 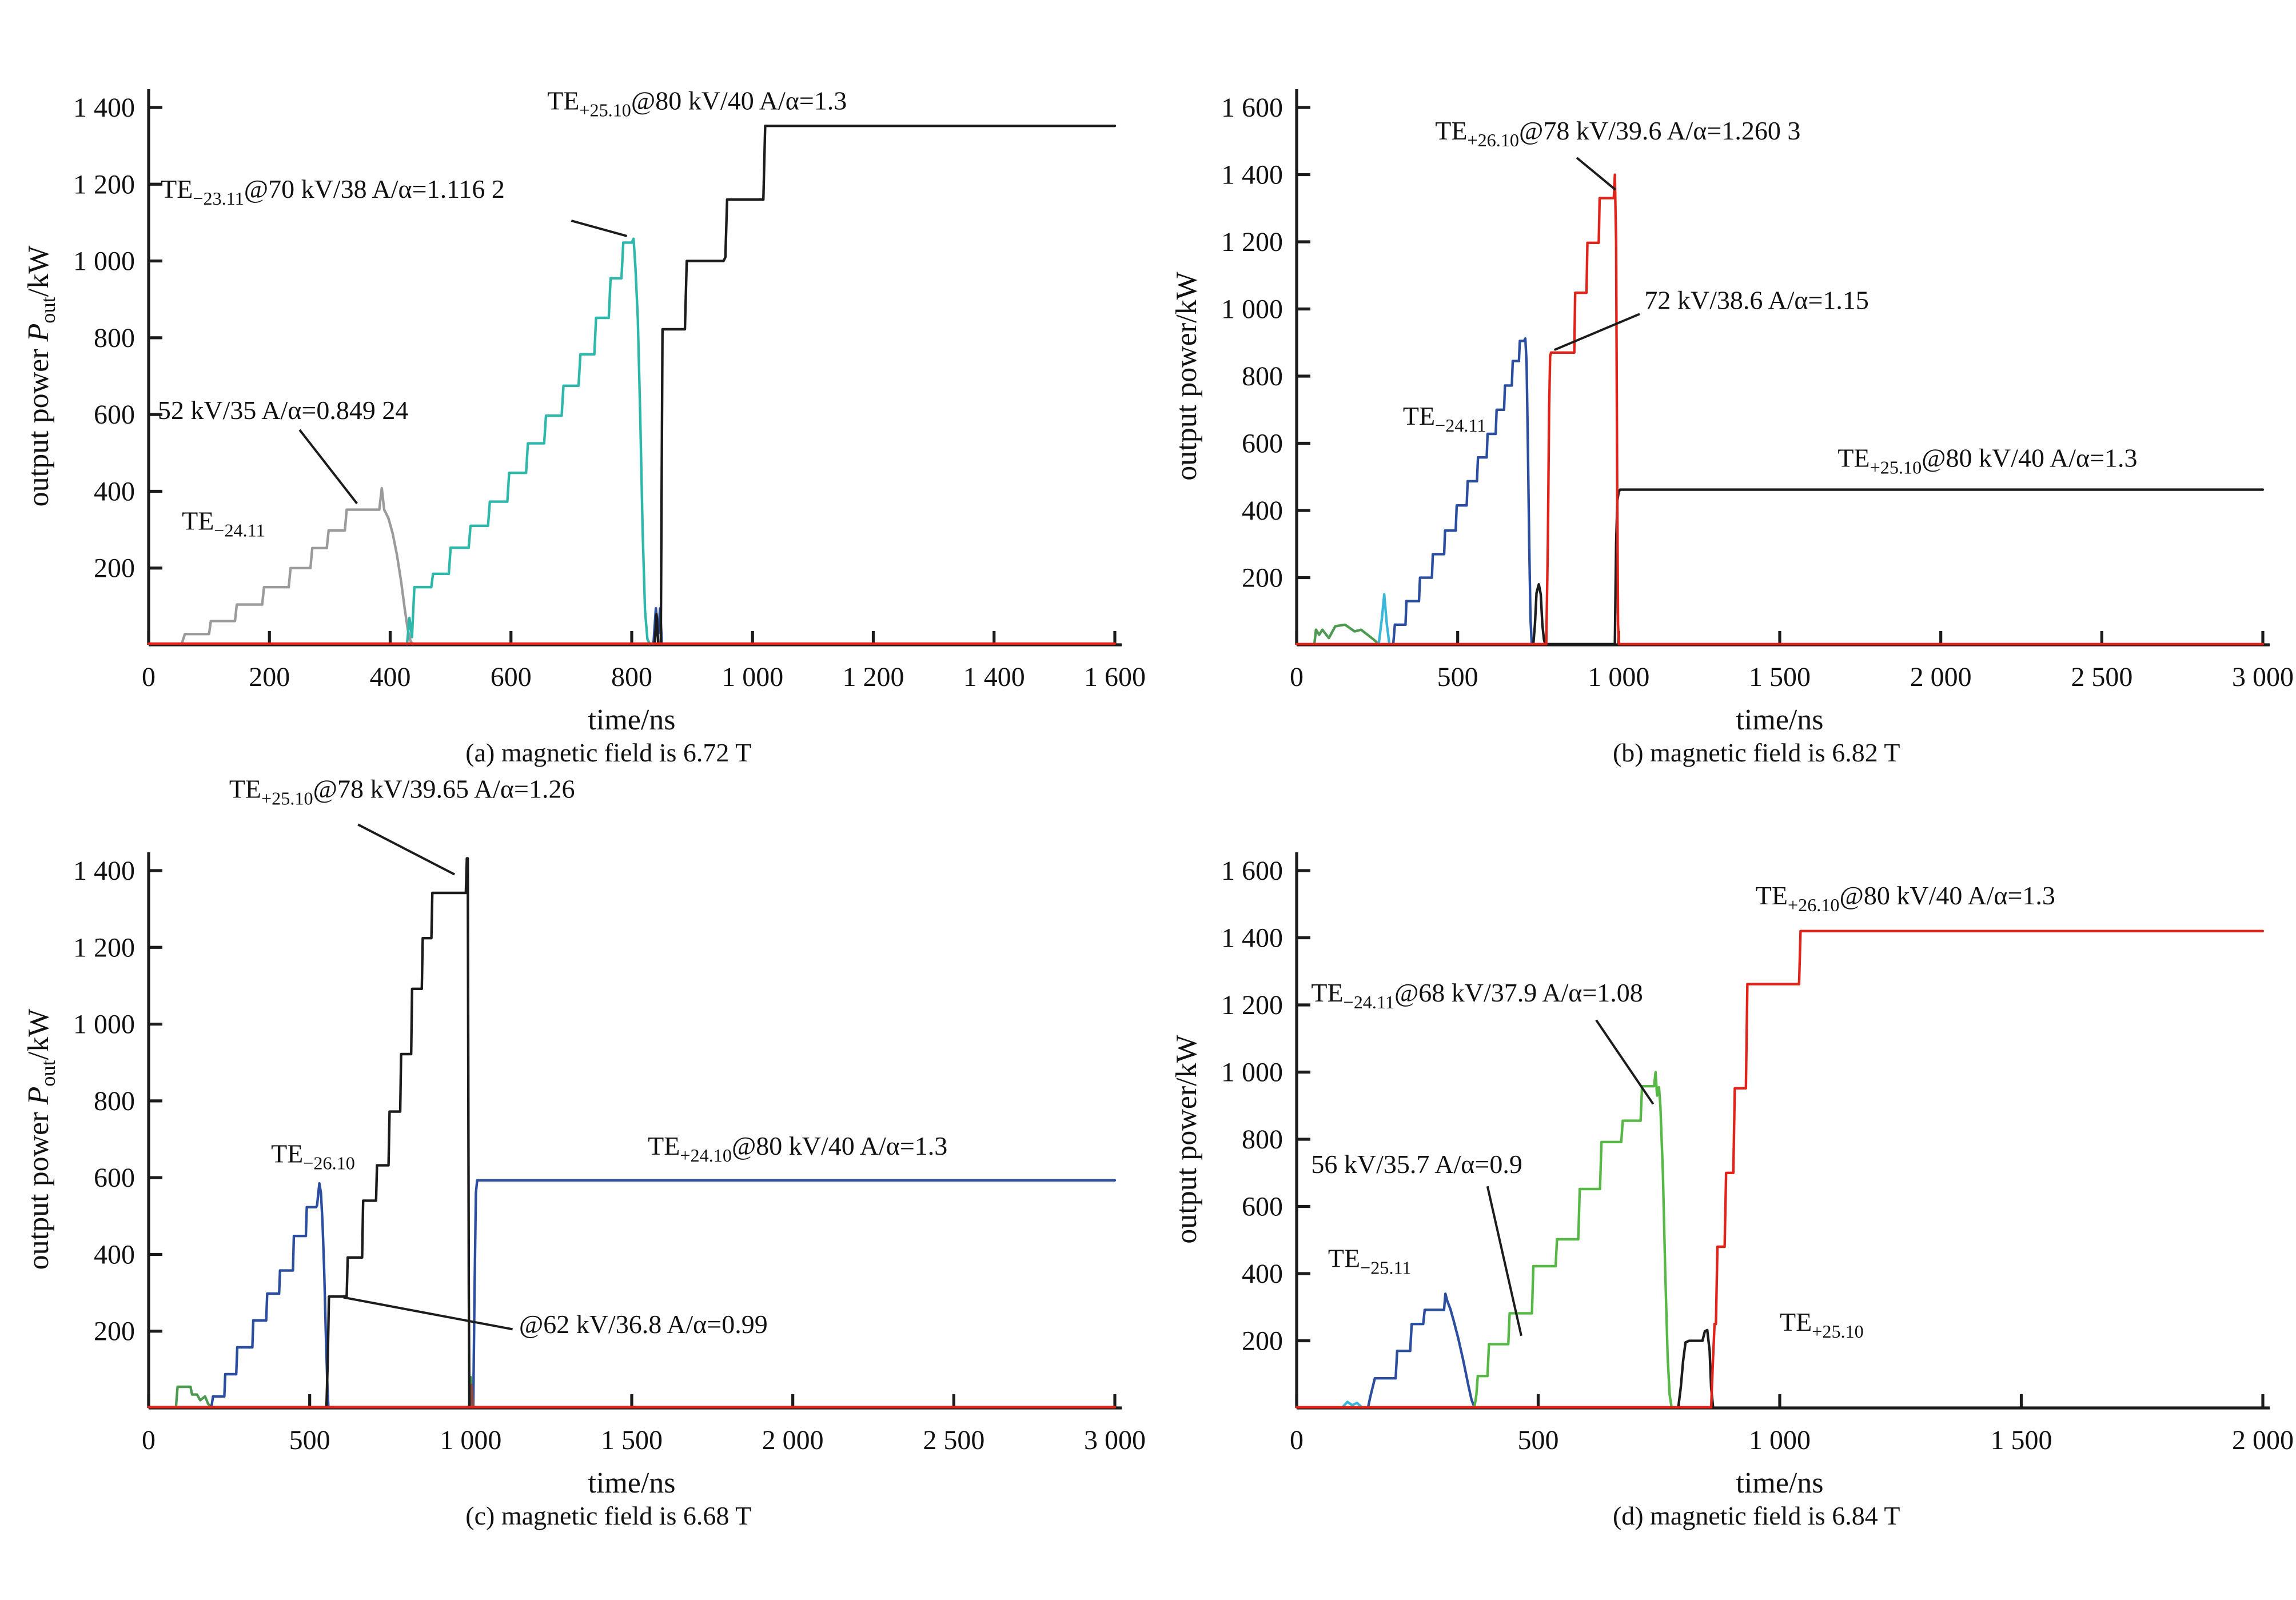 What do you see at coordinates (609, 1515) in the screenshot?
I see `chart-c-caption: (c) magnetic field is 6.68 T` at bounding box center [609, 1515].